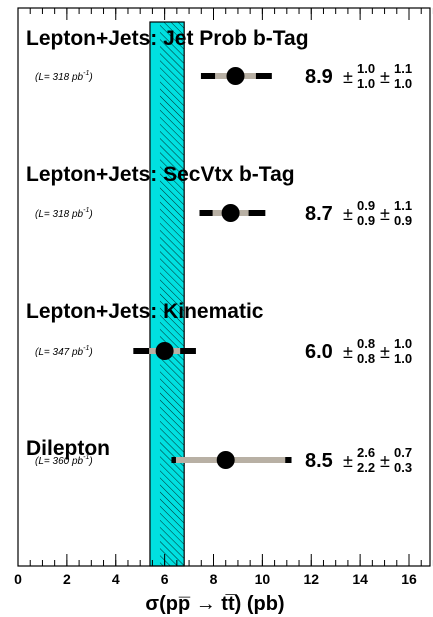 The height and width of the screenshot is (617, 433). Describe the element at coordinates (214, 604) in the screenshot. I see `x-axis-title: σ(pp̅ → tt̅) (pb)` at that location.